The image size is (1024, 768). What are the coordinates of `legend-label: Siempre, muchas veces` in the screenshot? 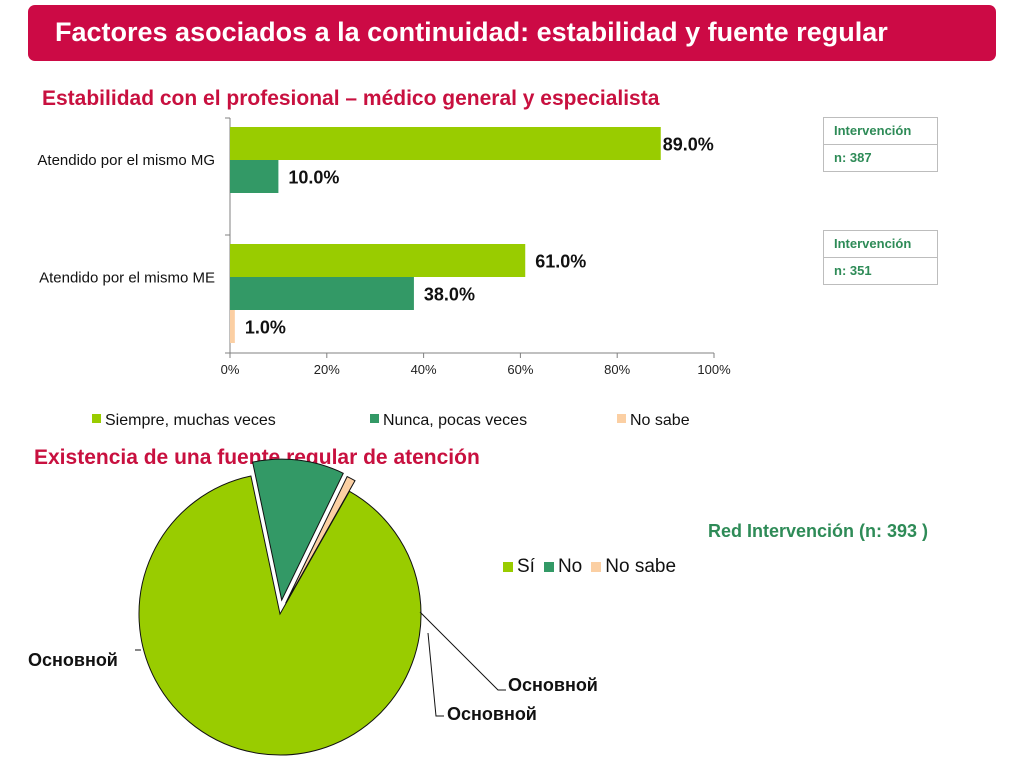 It's located at (190, 420).